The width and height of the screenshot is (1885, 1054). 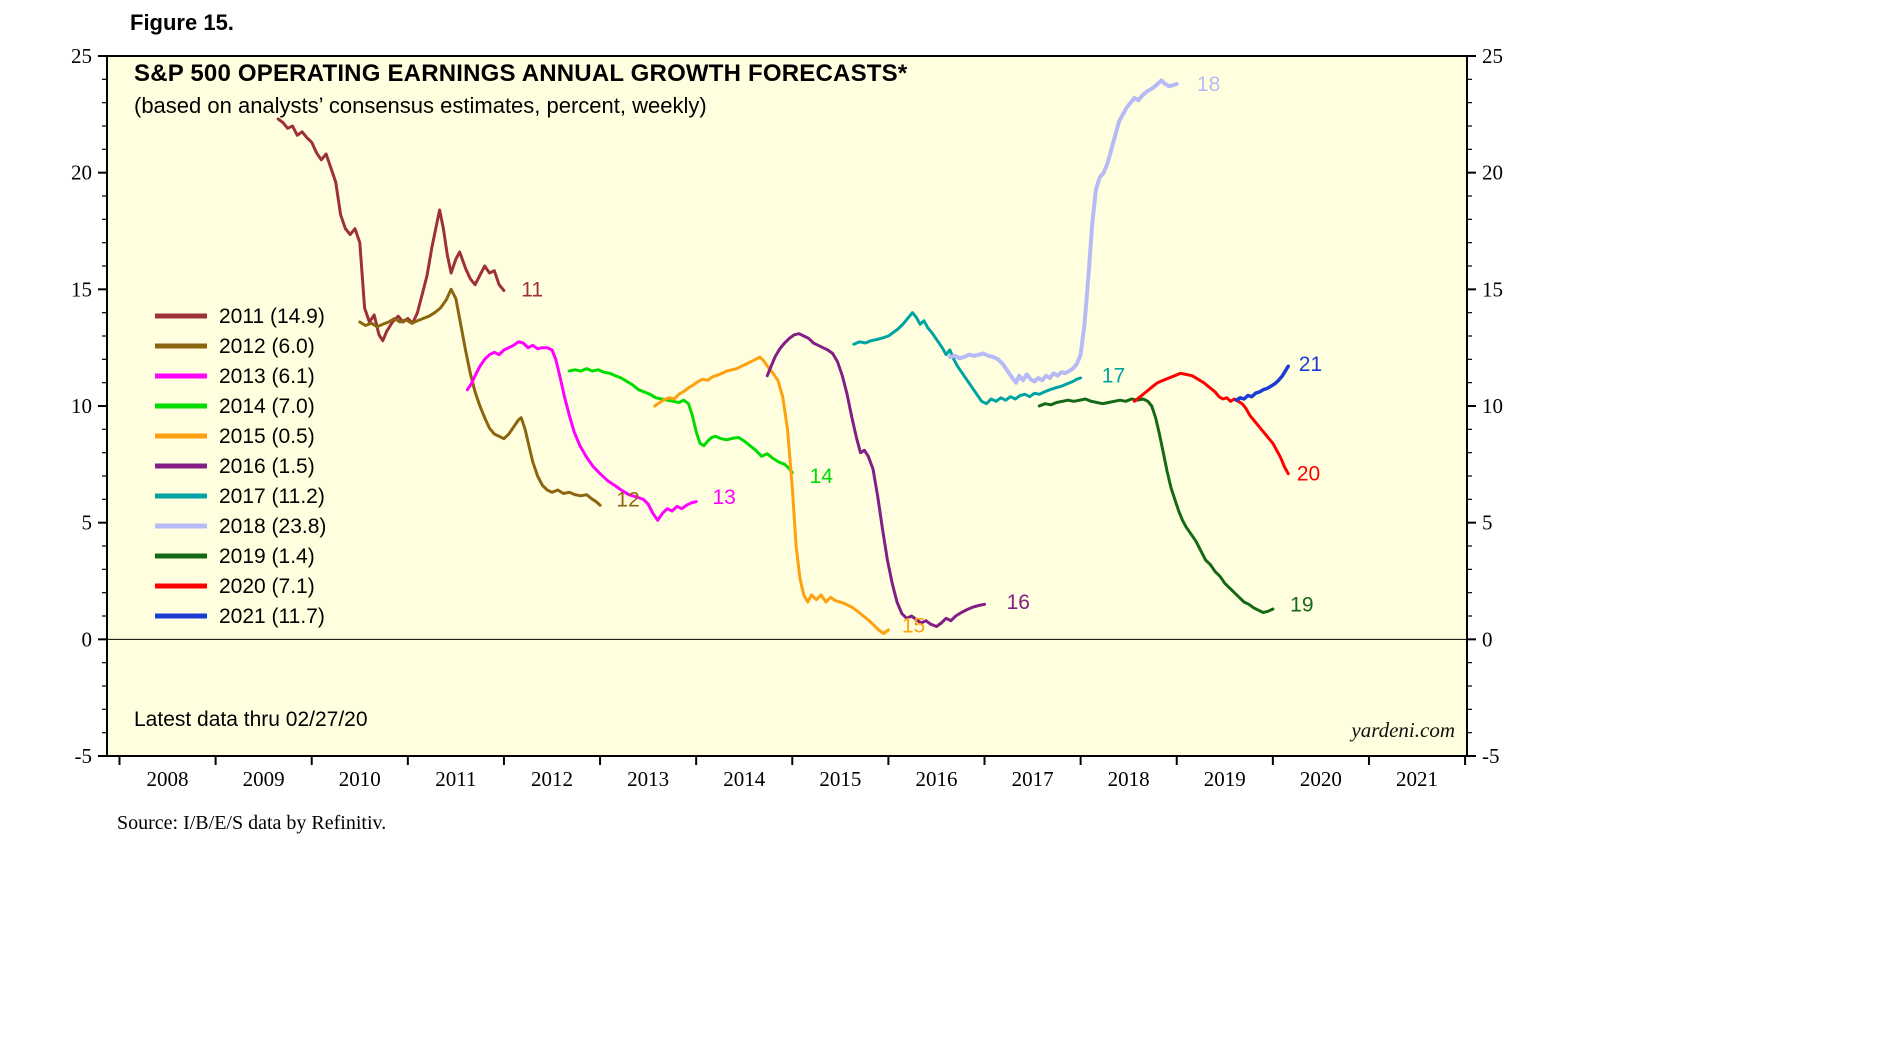 What do you see at coordinates (272, 526) in the screenshot?
I see `legend-label-2018: 2018 (23.8)` at bounding box center [272, 526].